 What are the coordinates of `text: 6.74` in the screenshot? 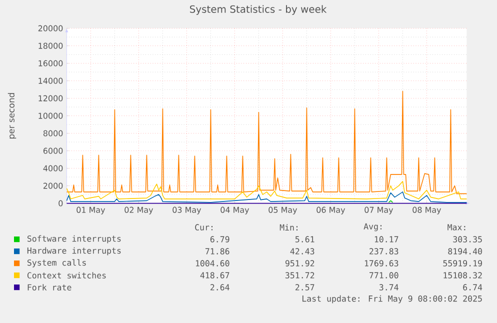 It's located at (472, 287).